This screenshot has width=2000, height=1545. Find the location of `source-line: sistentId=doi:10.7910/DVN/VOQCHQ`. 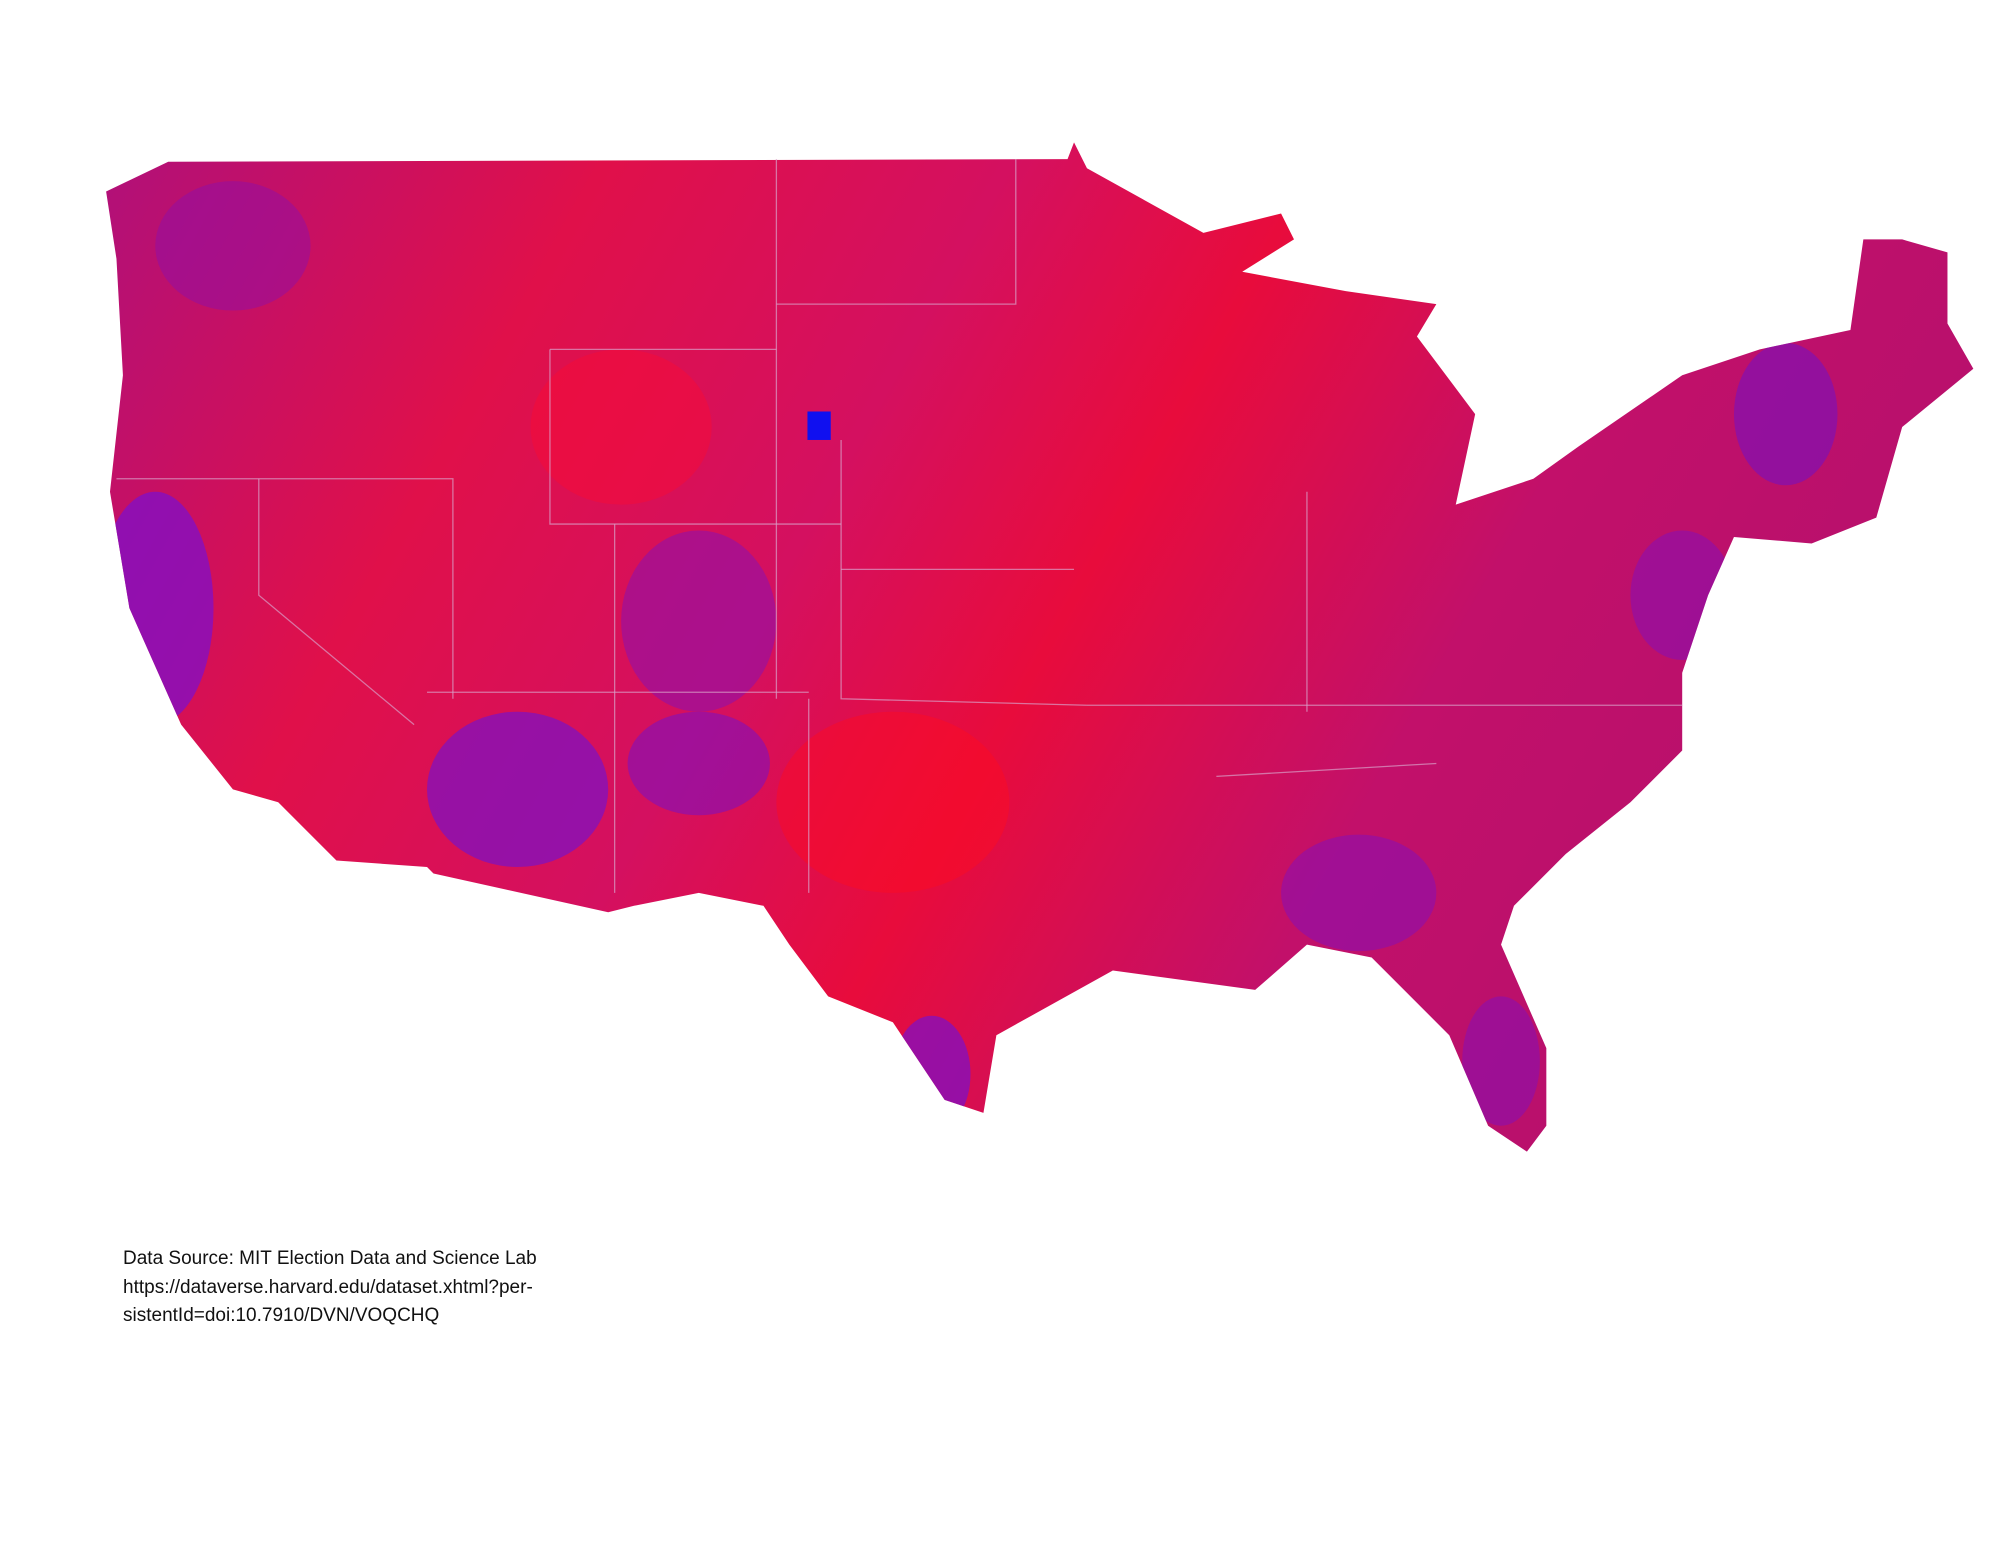

source-line: sistentId=doi:10.7910/DVN/VOQCHQ is located at coordinates (281, 1315).